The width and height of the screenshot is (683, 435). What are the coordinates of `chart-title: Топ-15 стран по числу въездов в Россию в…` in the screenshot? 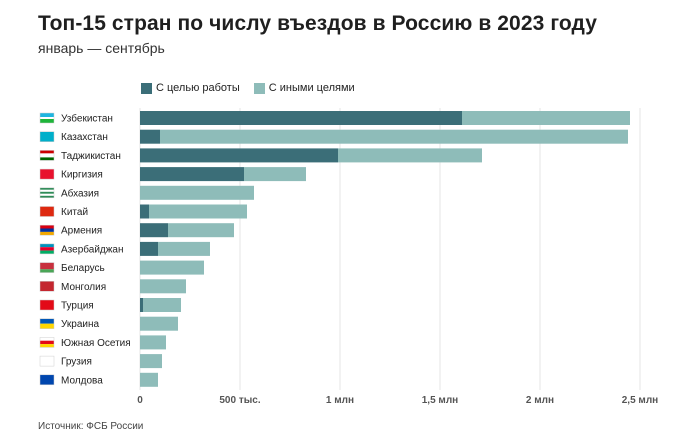 It's located at (318, 23).